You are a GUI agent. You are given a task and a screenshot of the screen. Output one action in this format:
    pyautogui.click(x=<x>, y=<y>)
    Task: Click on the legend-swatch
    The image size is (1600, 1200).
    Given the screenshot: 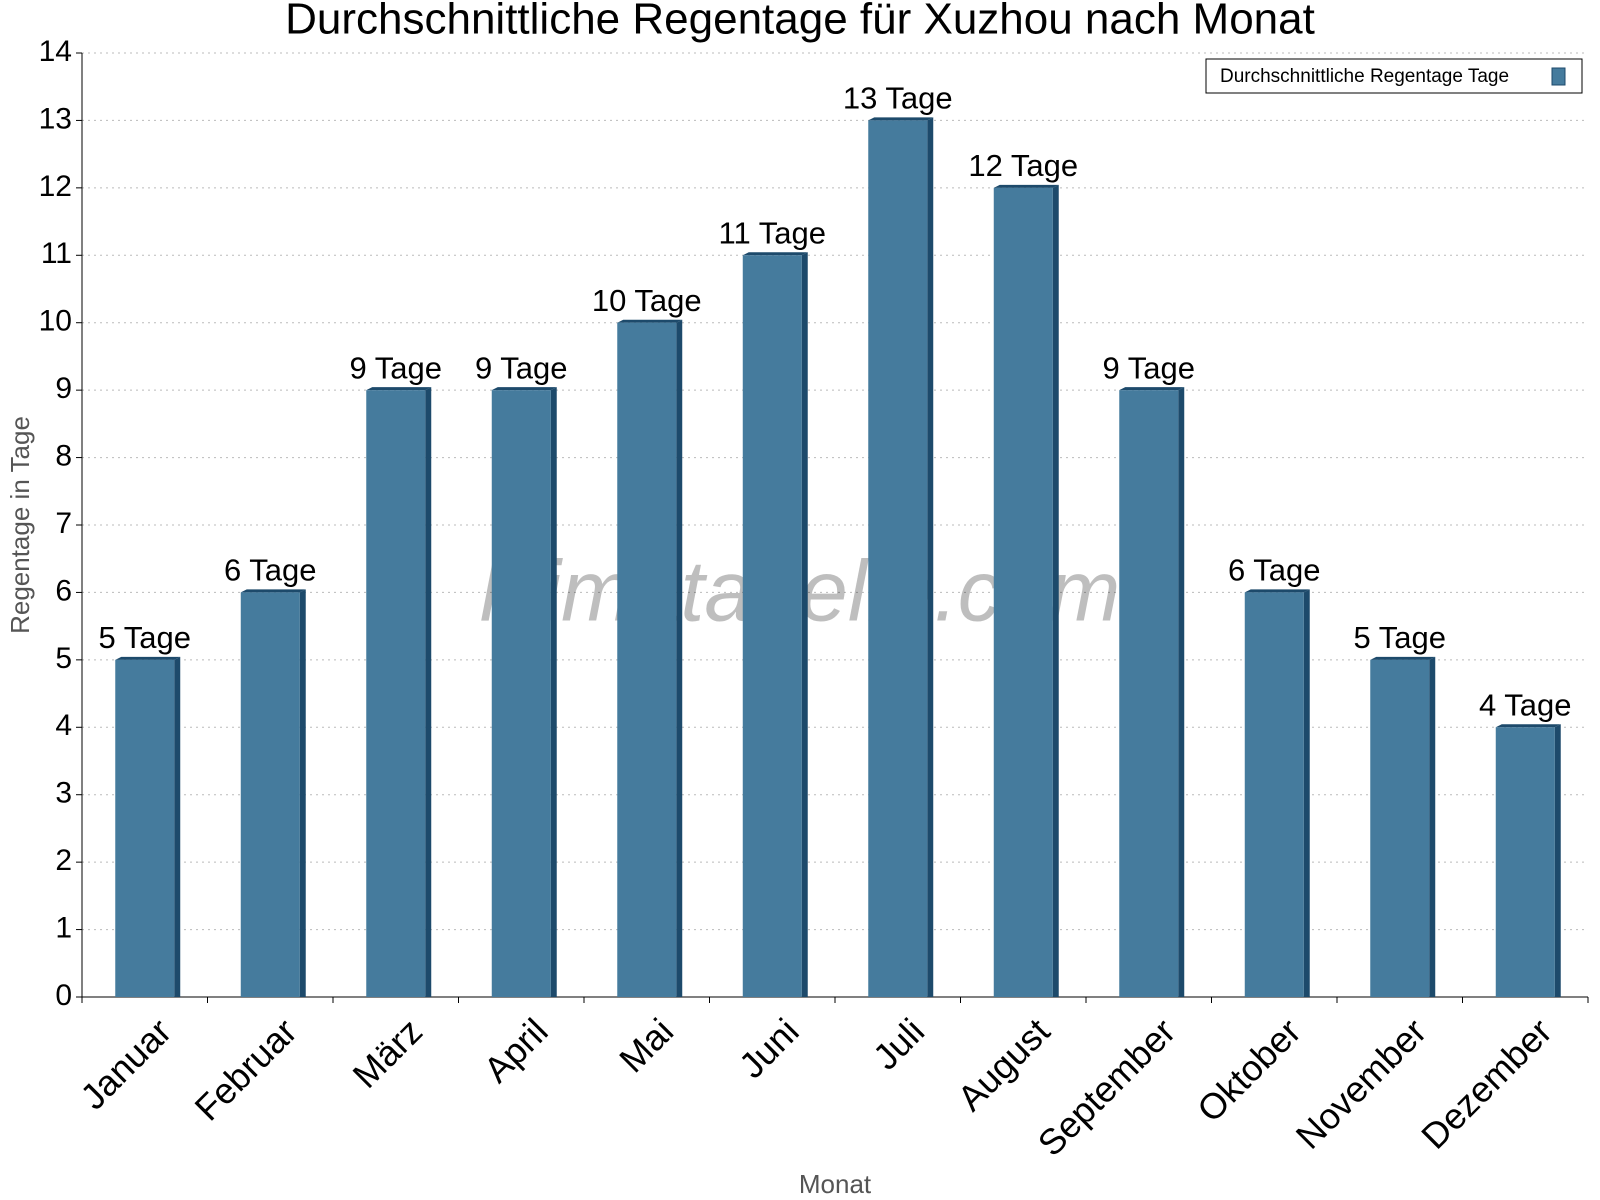 What is the action you would take?
    pyautogui.click(x=1558, y=76)
    